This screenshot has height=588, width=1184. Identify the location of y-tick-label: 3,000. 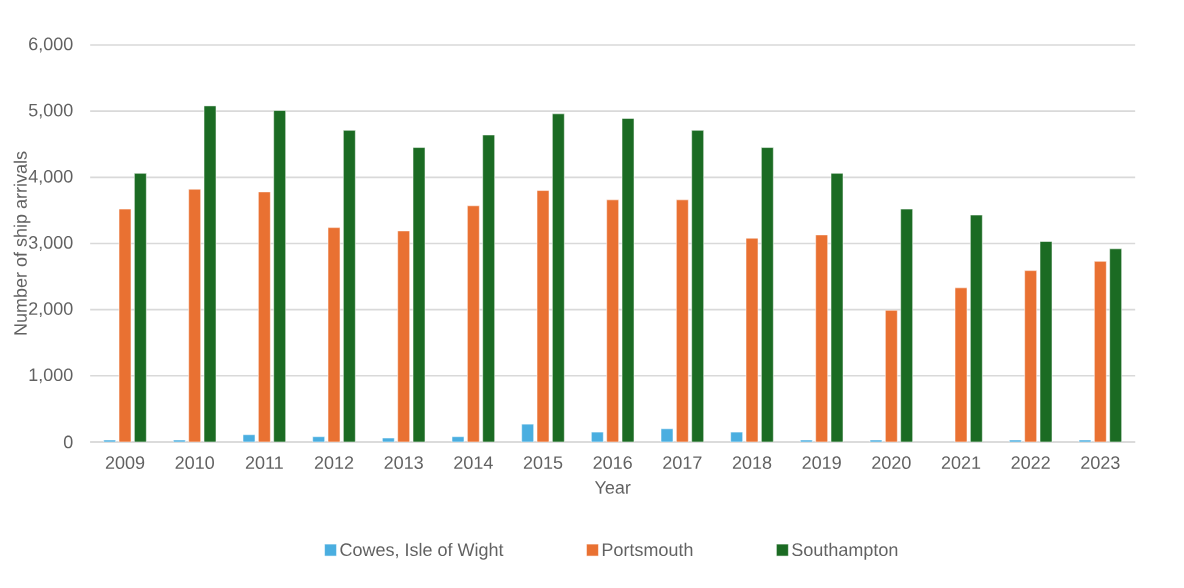
(50, 243).